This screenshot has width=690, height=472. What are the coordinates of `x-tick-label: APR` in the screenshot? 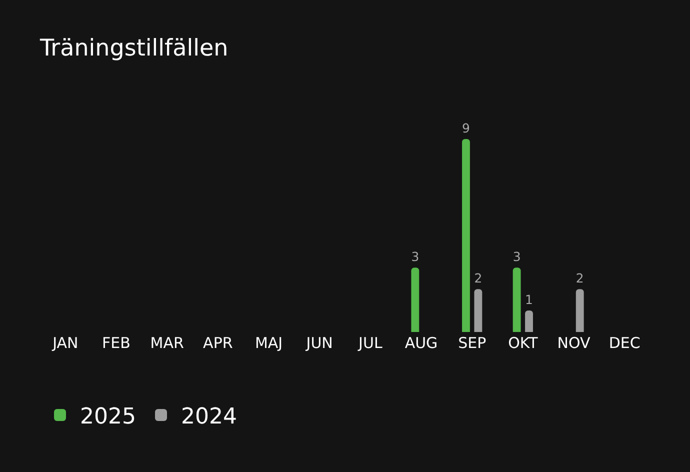 It's located at (218, 343).